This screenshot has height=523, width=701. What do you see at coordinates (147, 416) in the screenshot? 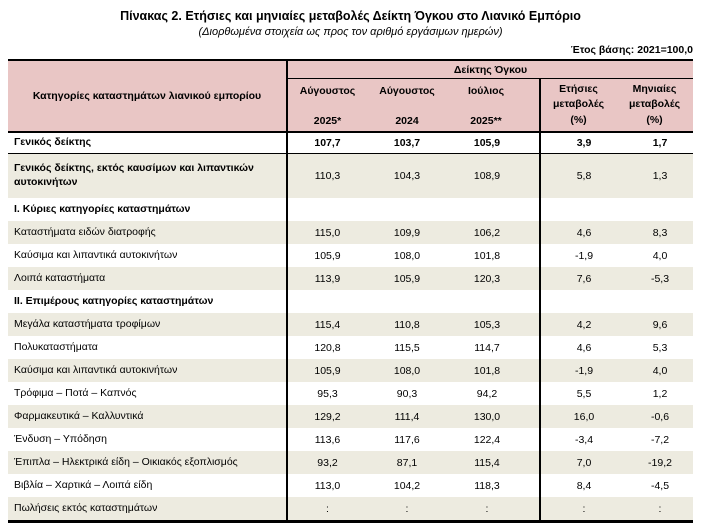
I see `row-label: Φαρμακευτικά – Καλλυντικά` at bounding box center [147, 416].